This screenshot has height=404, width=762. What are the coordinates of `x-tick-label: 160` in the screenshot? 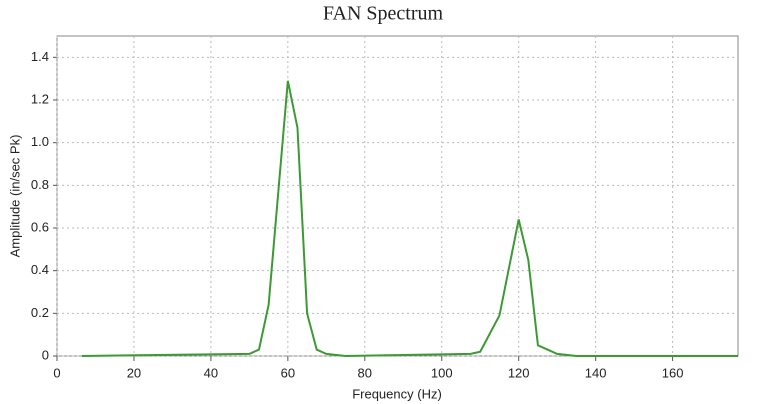 It's located at (673, 372).